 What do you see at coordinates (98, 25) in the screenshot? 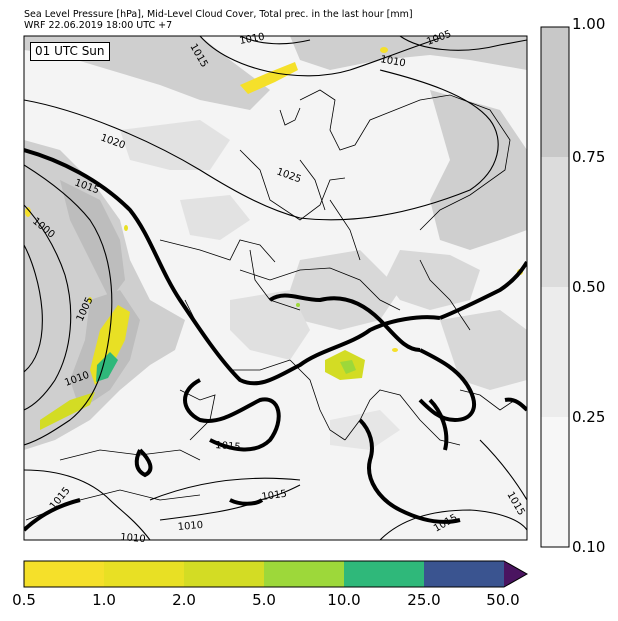
I see `map-subtitle: WRF 22.06.2019 18:00 UTC +7` at bounding box center [98, 25].